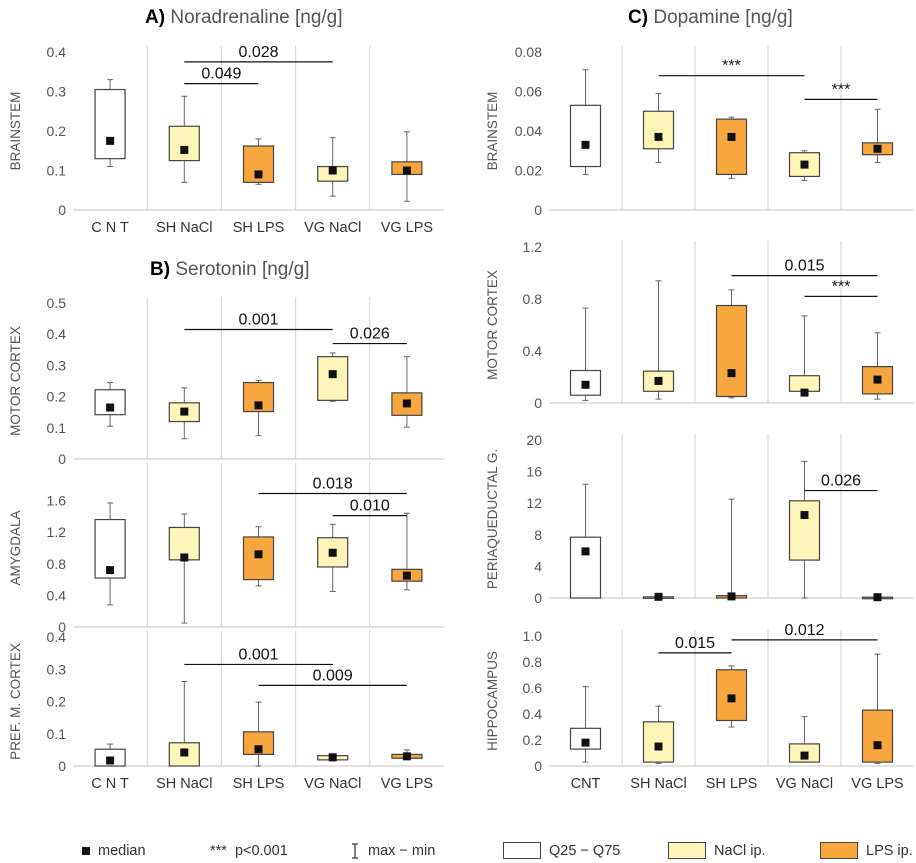 The image size is (916, 863). What do you see at coordinates (15, 381) in the screenshot?
I see `y-axis-title: MOTOR CORTEX` at bounding box center [15, 381].